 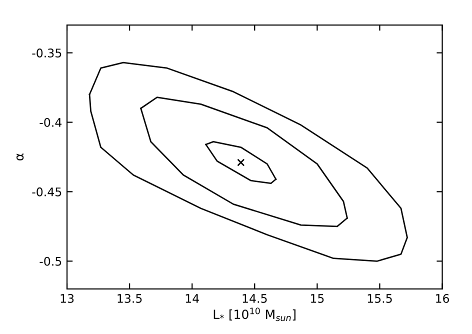 I want to click on y-tick-label: -0.4, so click(x=51, y=122).